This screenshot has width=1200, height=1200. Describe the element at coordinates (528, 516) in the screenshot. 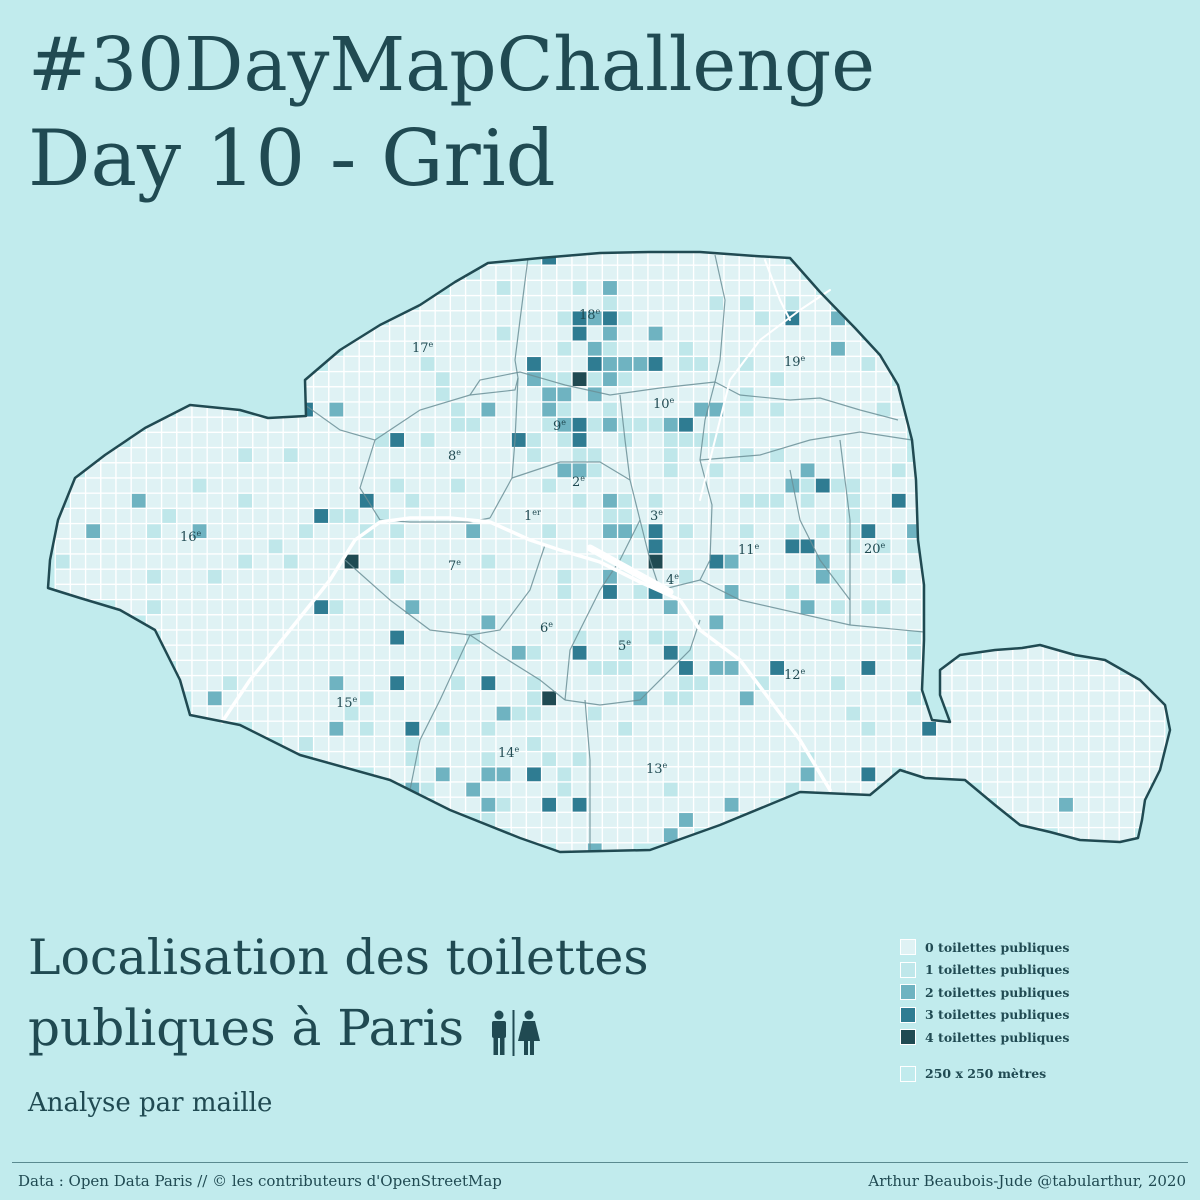

I see `arrondissement-number: 1` at that location.